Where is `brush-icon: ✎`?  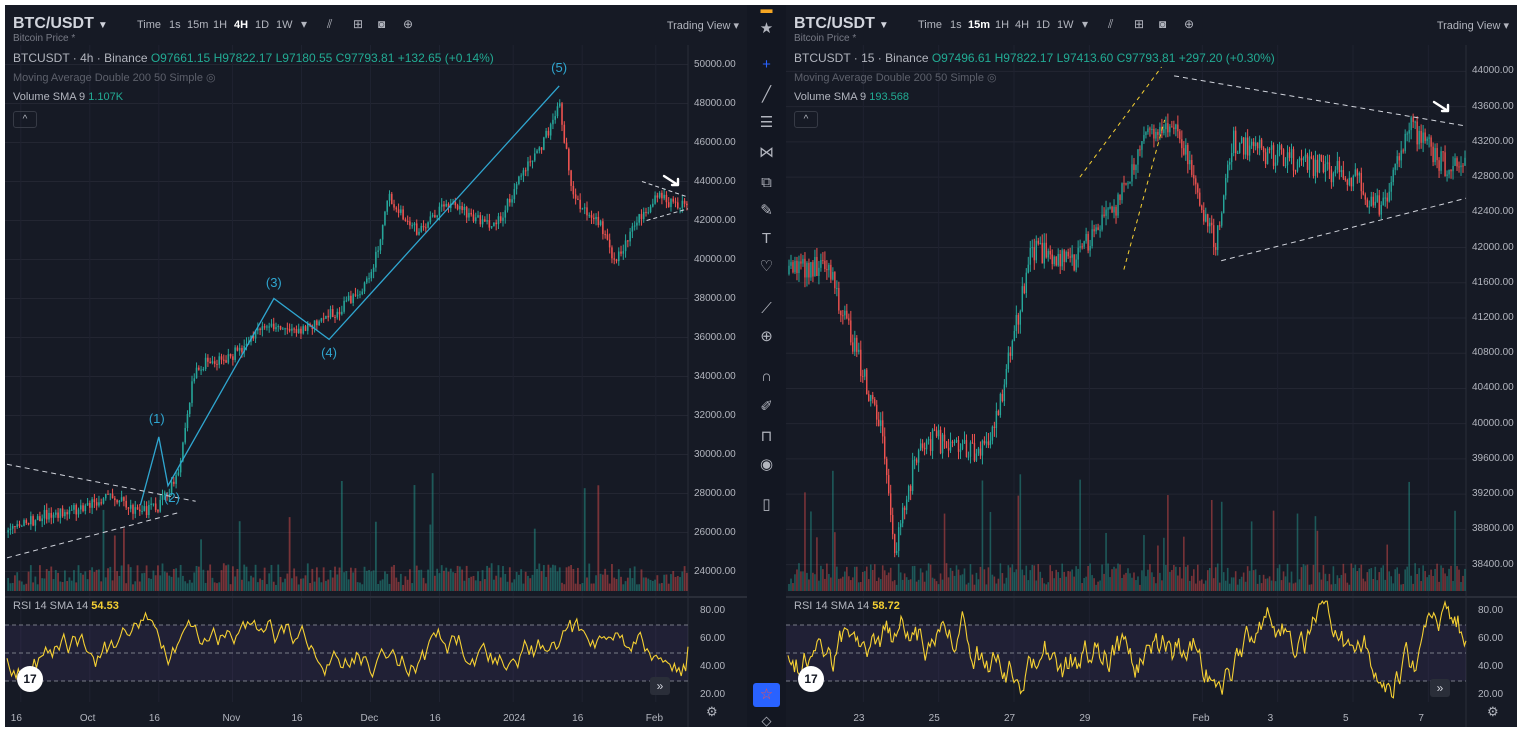
brush-icon: ✎ is located at coordinates (766, 210).